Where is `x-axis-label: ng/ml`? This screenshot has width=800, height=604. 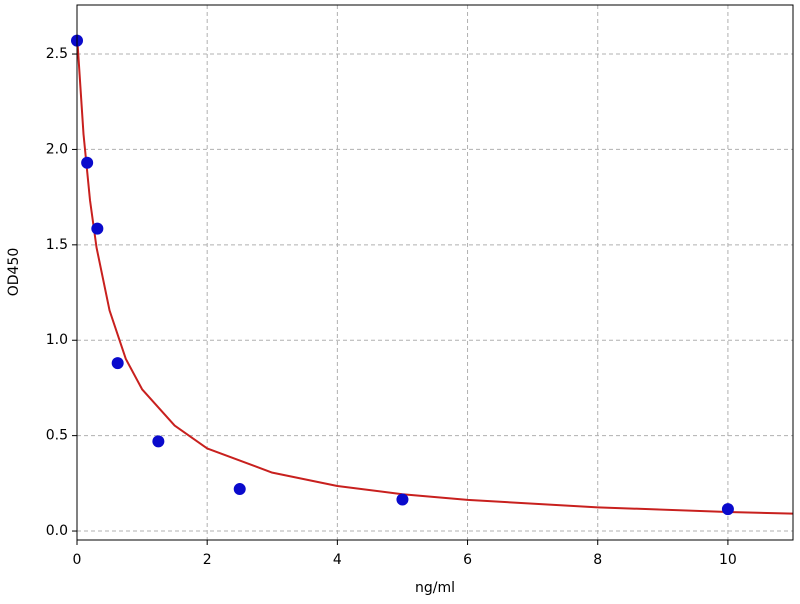
x-axis-label: ng/ml is located at coordinates (435, 588).